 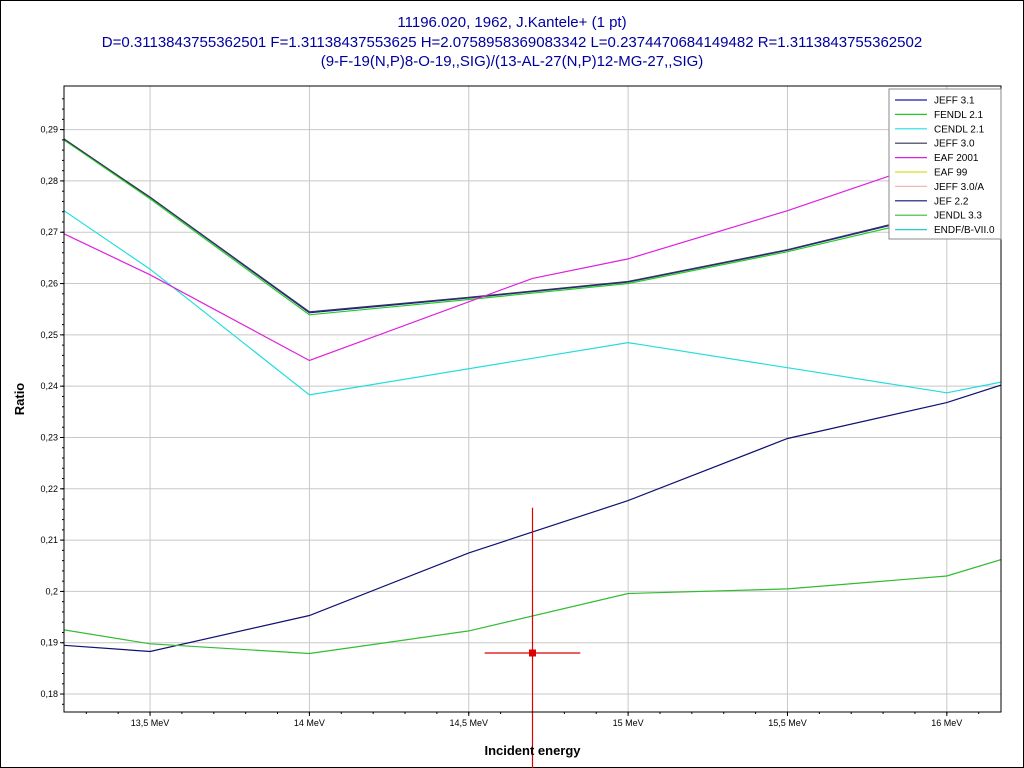 I want to click on y-tick-label: 0,18, so click(x=49, y=694).